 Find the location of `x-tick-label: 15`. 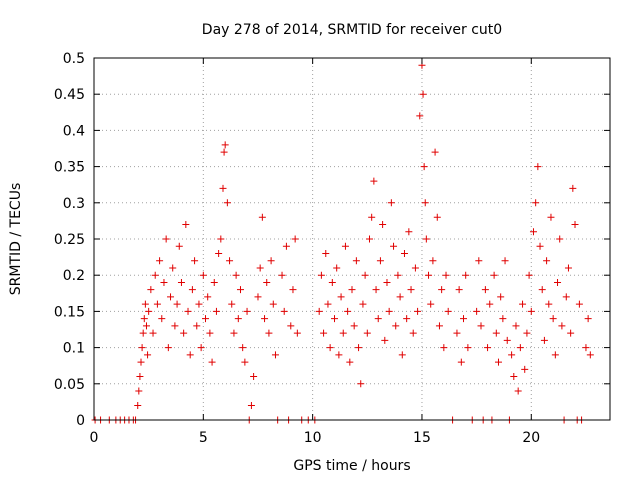

x-tick-label: 15 is located at coordinates (422, 438).